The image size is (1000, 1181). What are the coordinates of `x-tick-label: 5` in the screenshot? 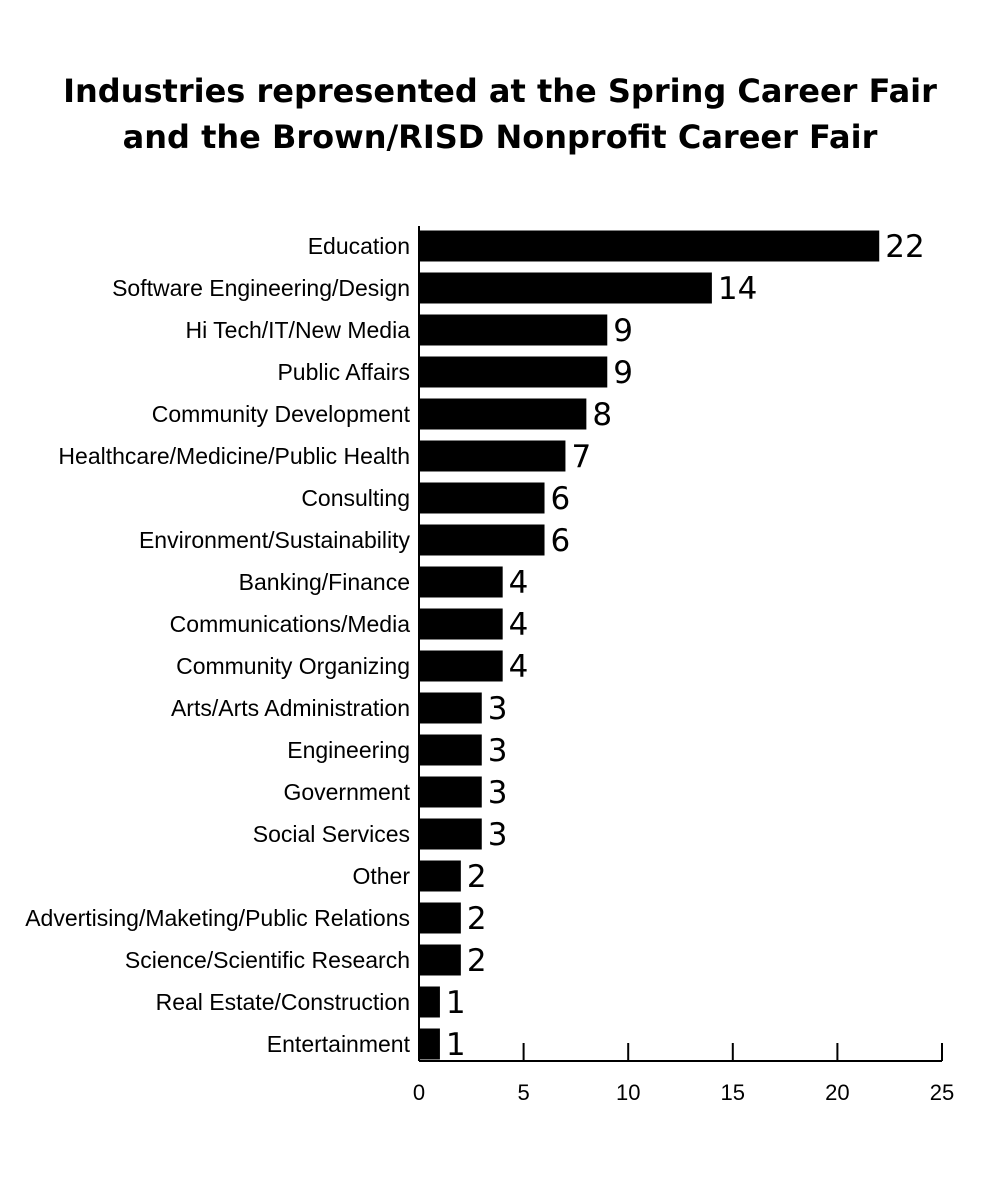 It's located at (523, 1092).